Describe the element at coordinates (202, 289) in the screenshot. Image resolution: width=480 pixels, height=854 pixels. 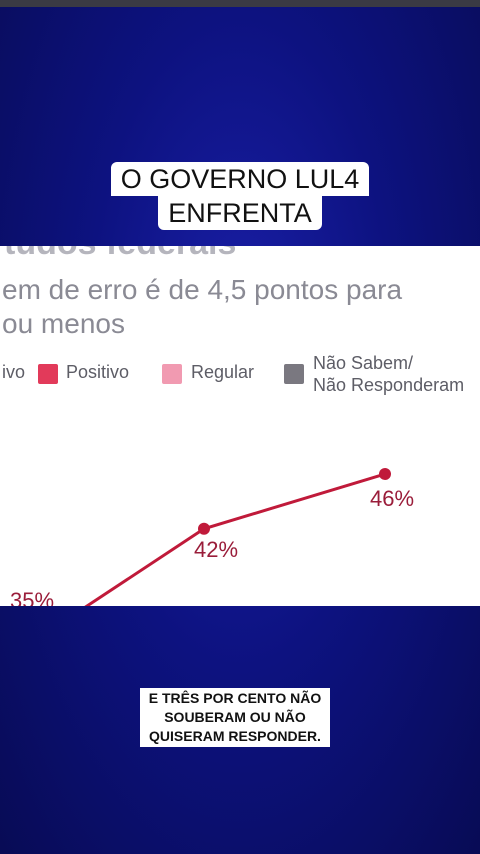
I see `chart-subtitle-line-1: em de erro é de 4,5 pontos para` at that location.